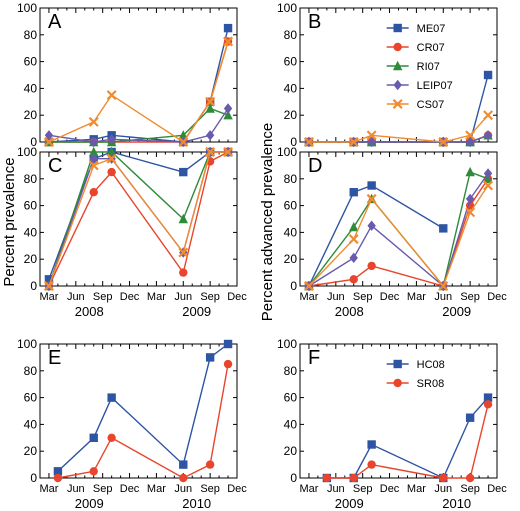 The height and width of the screenshot is (511, 520). I want to click on panel-label: C, so click(55, 166).